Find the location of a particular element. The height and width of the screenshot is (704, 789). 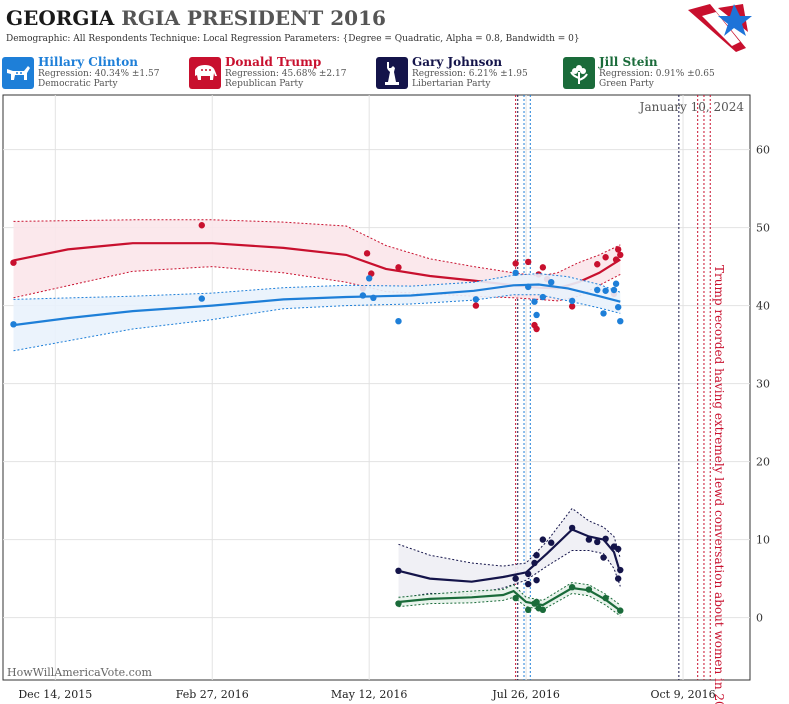

y-tick-label: 20 is located at coordinates (763, 462).